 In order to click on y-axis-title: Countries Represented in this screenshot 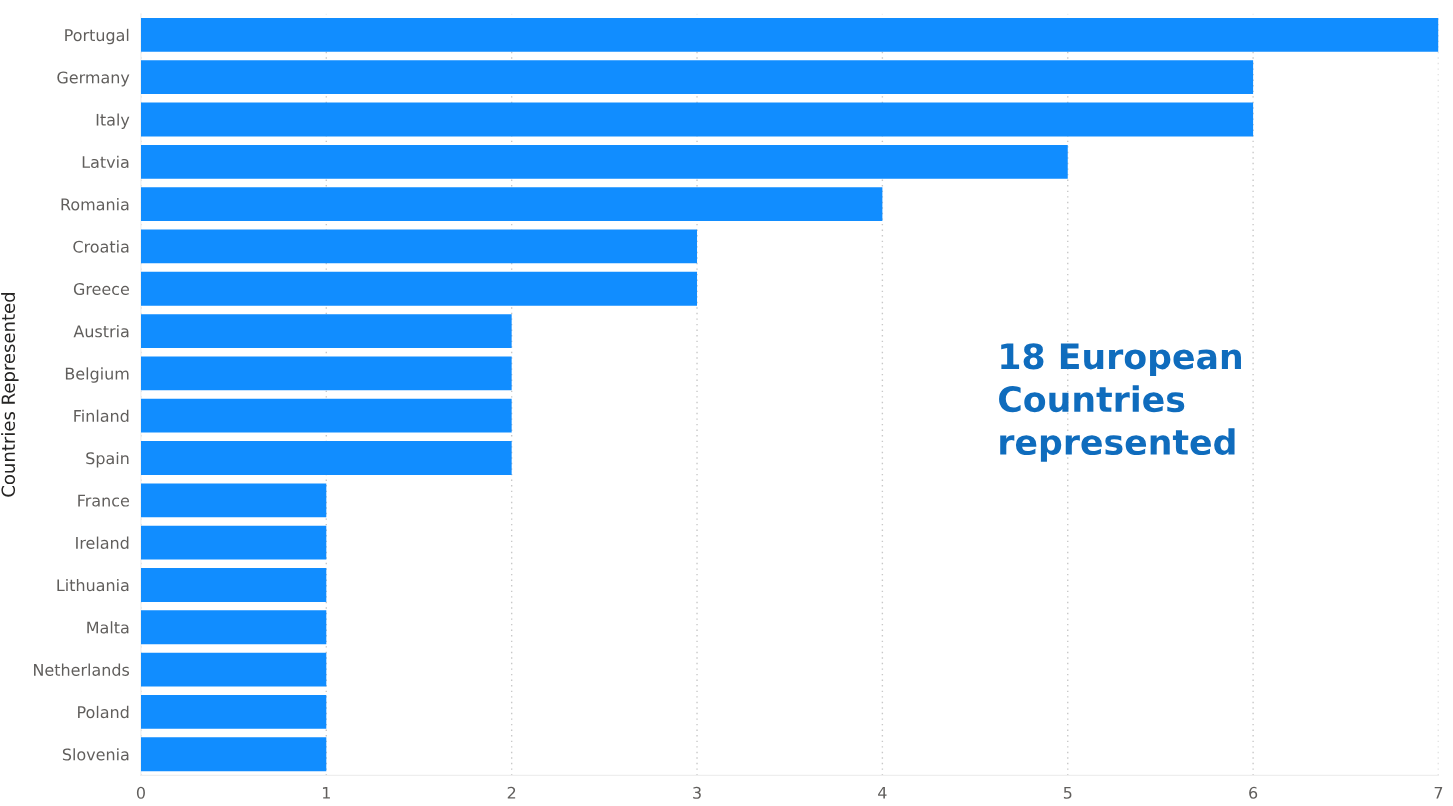, I will do `click(10, 395)`.